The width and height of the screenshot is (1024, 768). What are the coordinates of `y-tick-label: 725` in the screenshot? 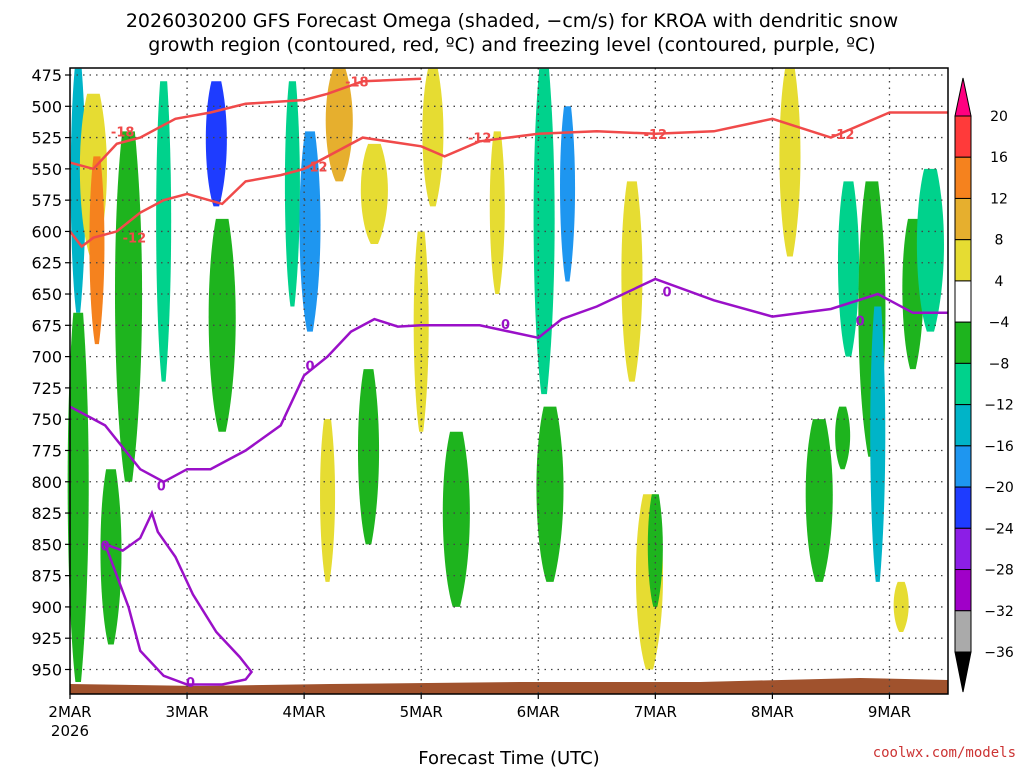 It's located at (46, 388).